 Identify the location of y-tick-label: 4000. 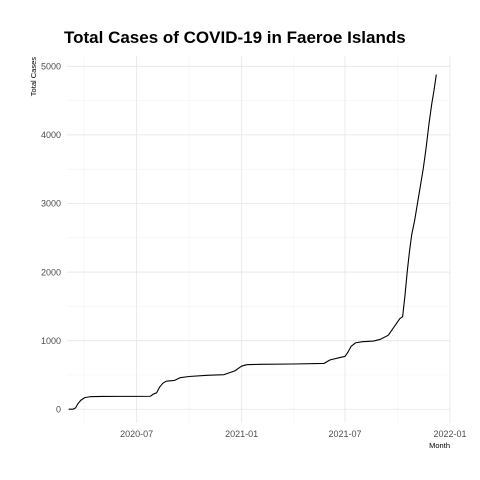
(51, 135).